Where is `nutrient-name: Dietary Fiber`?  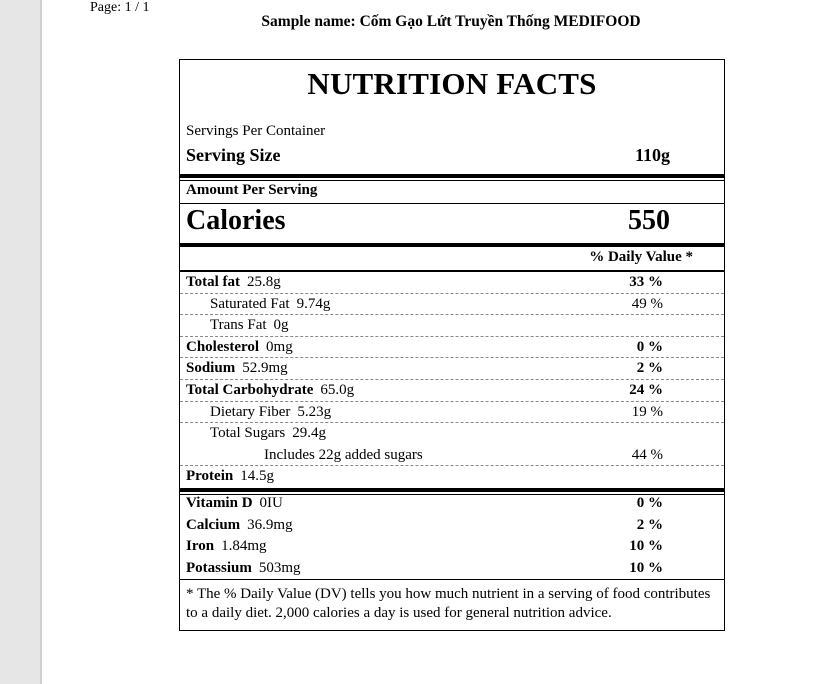
nutrient-name: Dietary Fiber is located at coordinates (250, 411).